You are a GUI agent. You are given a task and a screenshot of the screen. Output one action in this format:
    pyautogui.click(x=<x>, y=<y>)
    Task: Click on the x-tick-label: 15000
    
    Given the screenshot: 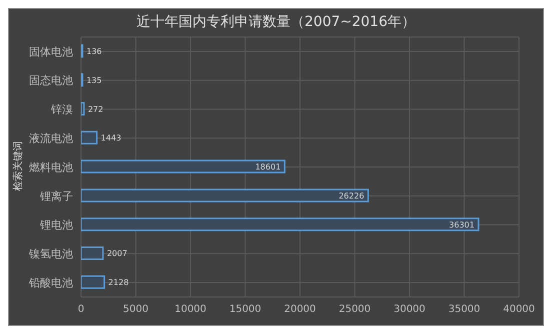 What is the action you would take?
    pyautogui.click(x=245, y=310)
    